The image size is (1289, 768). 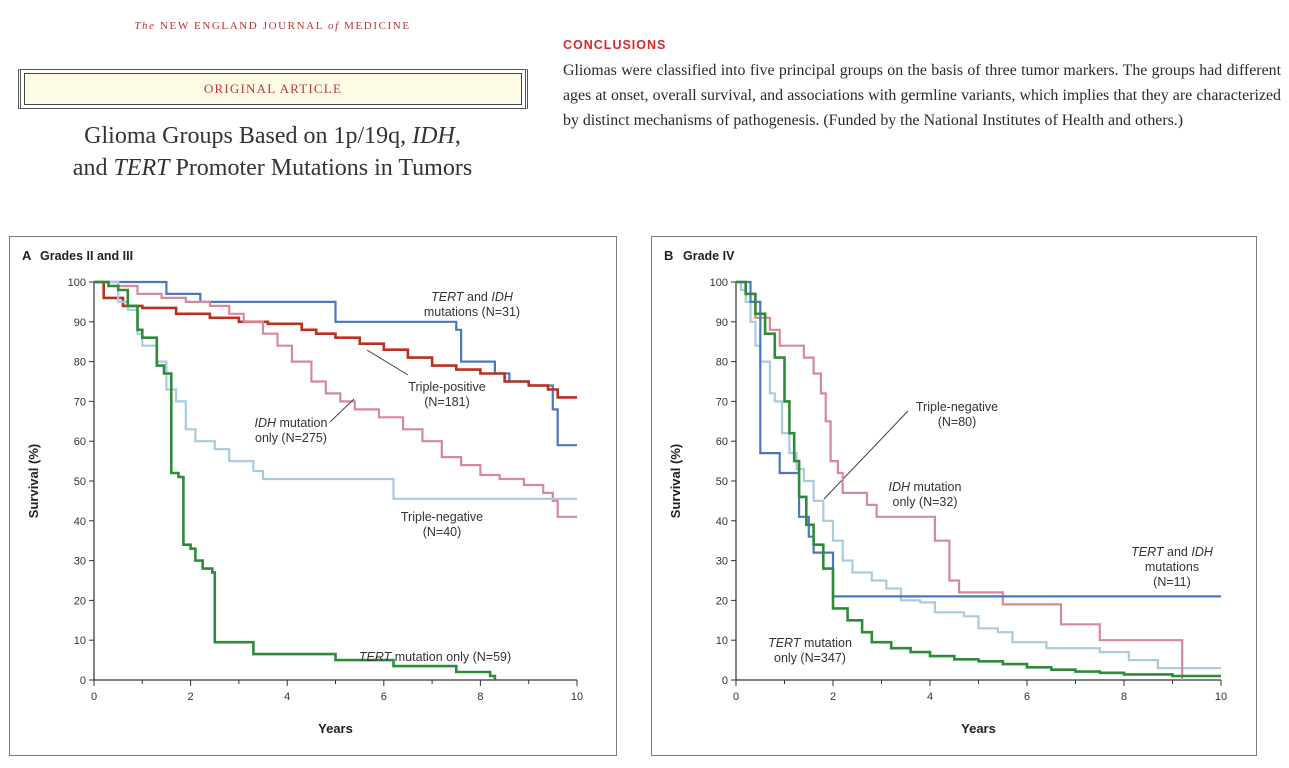 What do you see at coordinates (826, 643) in the screenshot?
I see `series-label-green-text: mutation` at bounding box center [826, 643].